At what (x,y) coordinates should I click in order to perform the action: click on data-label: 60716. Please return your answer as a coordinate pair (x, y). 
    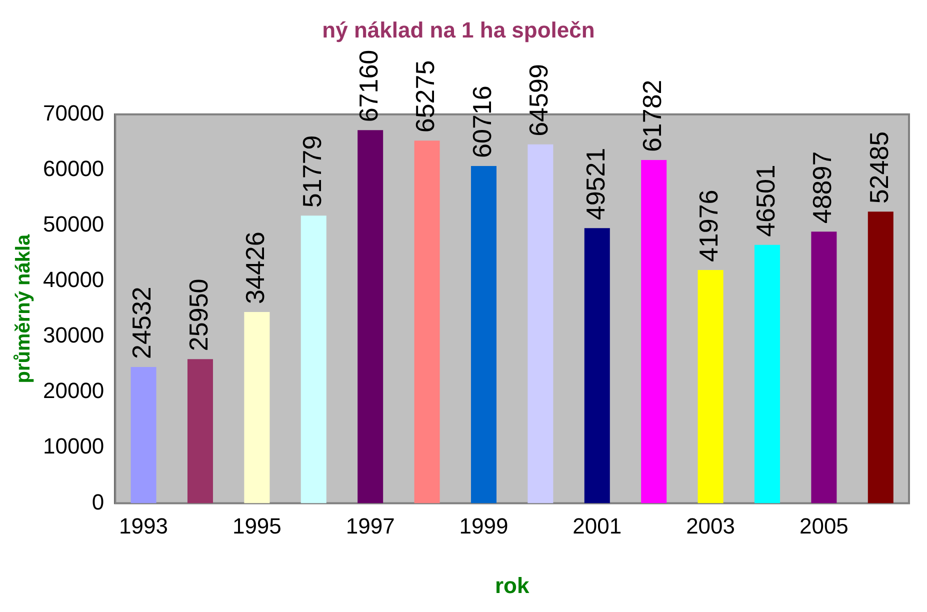
    Looking at the image, I should click on (481, 122).